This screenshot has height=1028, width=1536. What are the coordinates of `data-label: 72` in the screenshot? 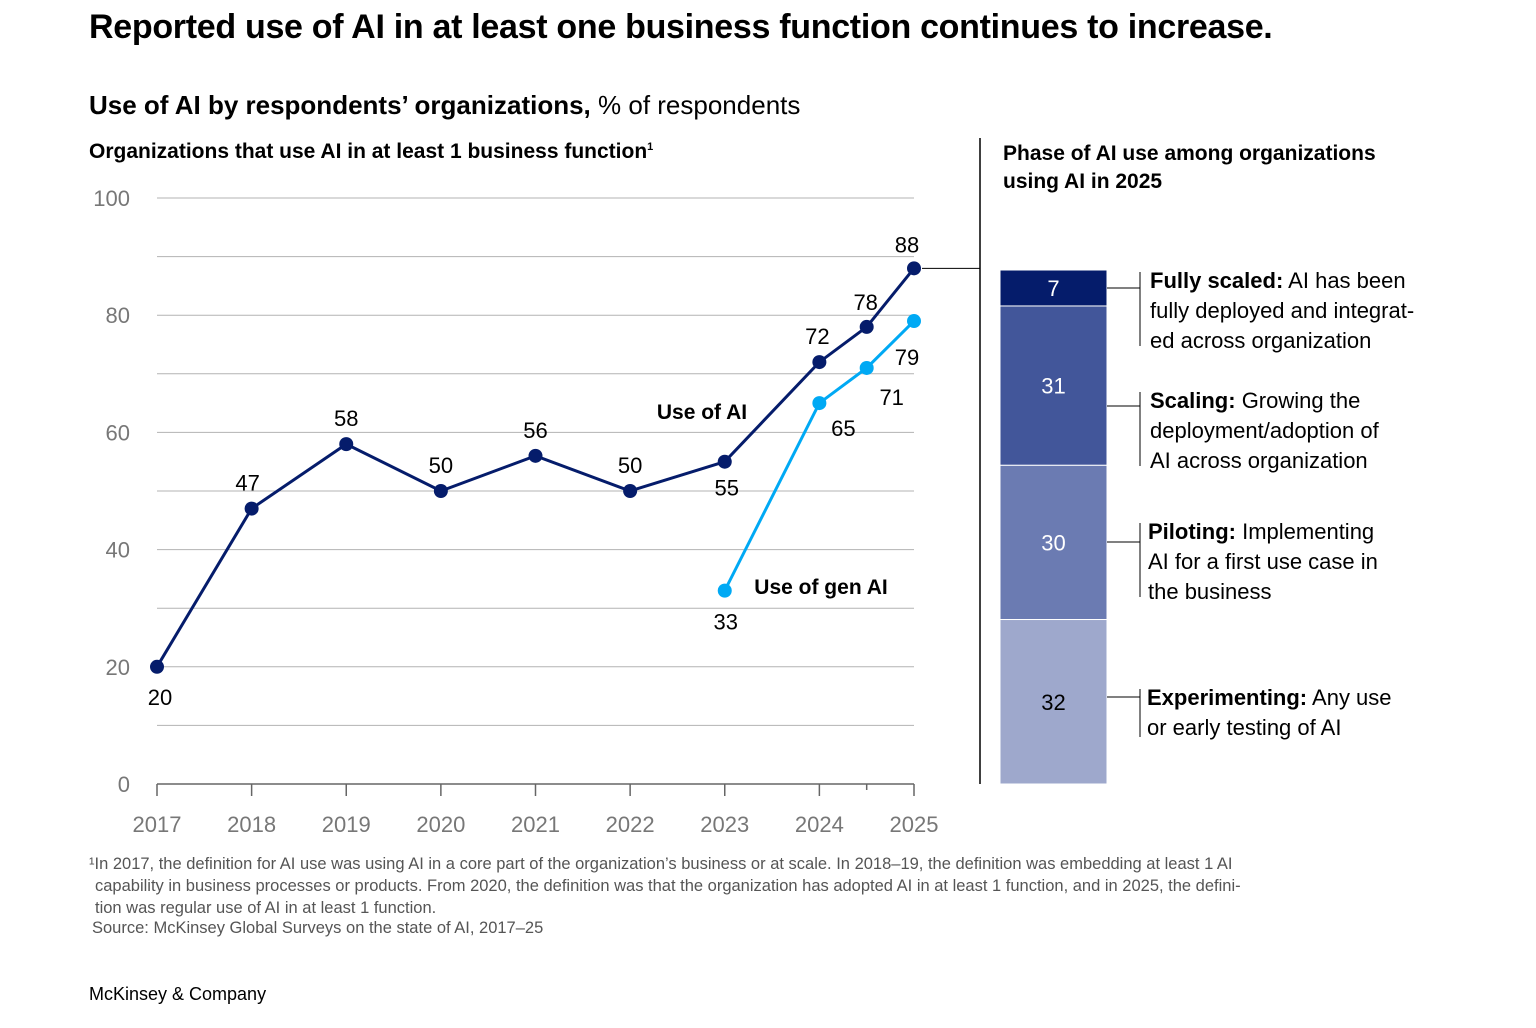 It's located at (817, 336).